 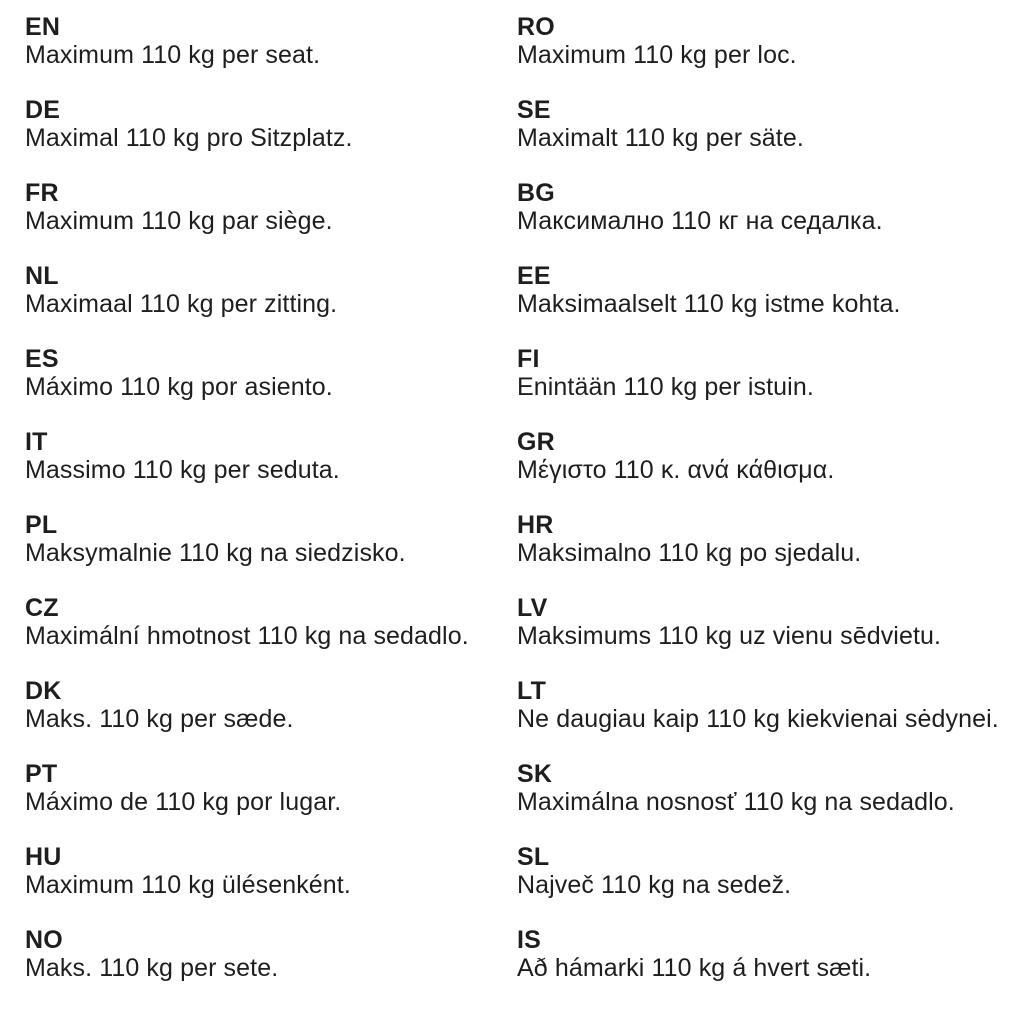 I want to click on translation-text: Maksimalno 110 kg po sjedalu., so click(x=689, y=553).